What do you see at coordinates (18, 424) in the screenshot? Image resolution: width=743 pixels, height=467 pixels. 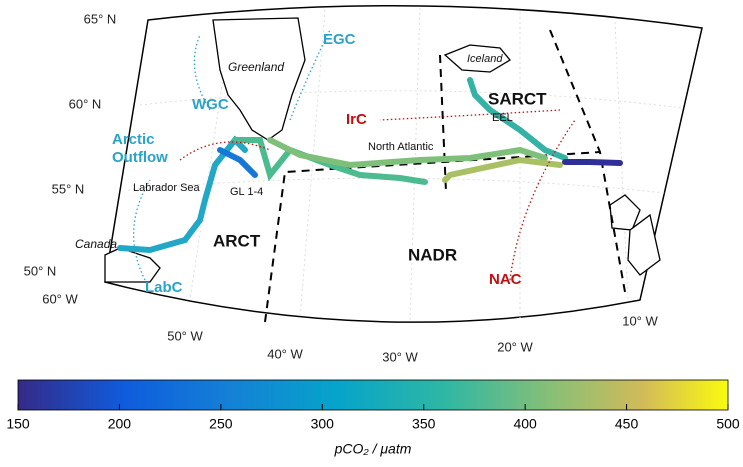 I see `colorbar-tick-label: 150` at bounding box center [18, 424].